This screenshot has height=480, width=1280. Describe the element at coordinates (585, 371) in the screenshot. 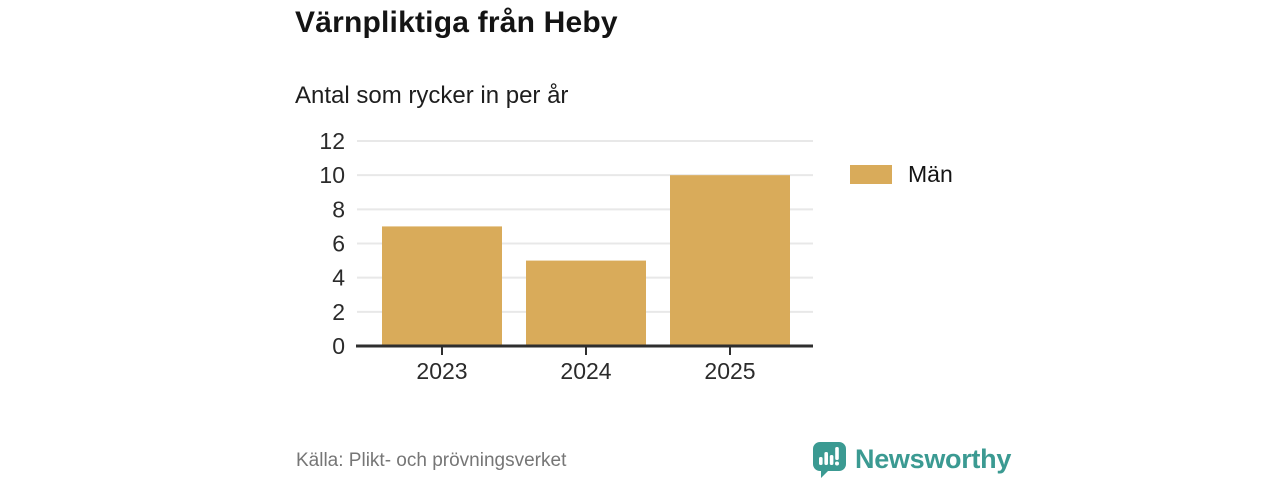

I see `x-axis-label-2024: 2024` at that location.